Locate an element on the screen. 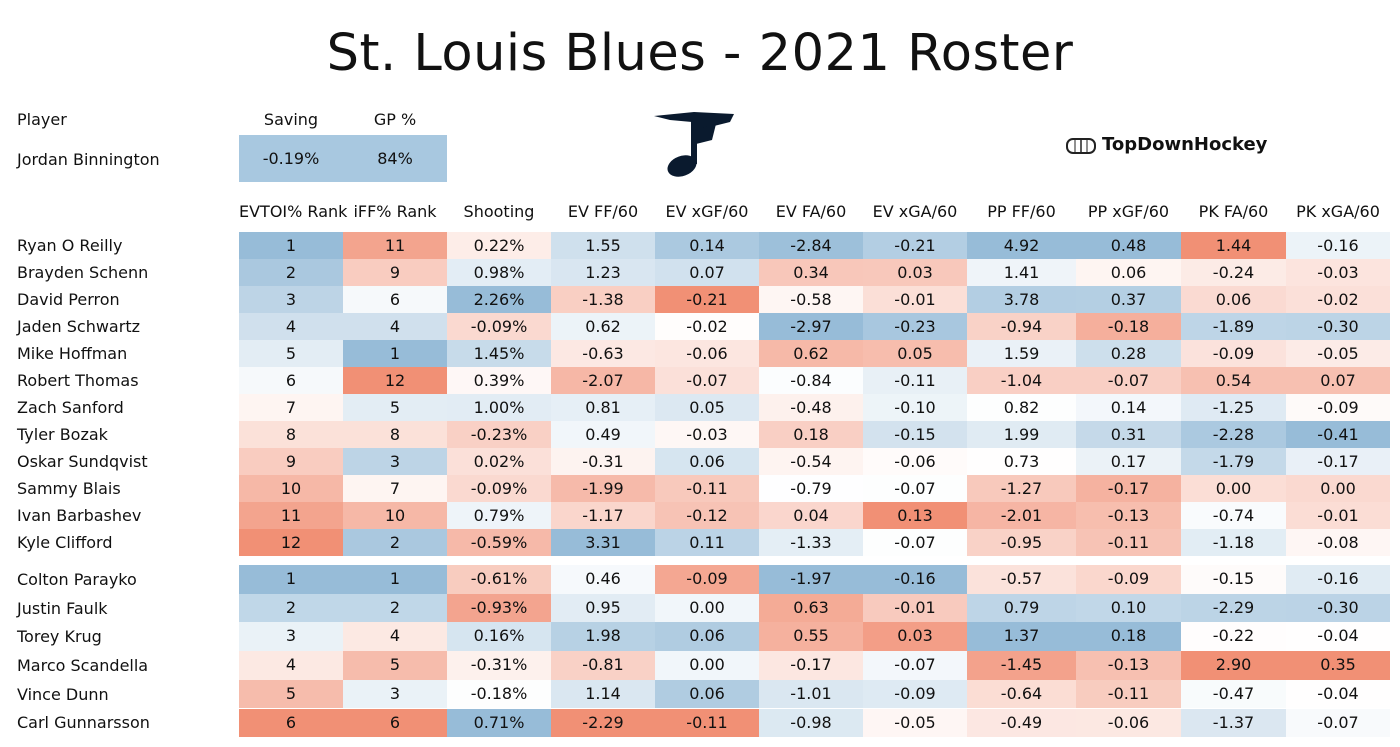 This screenshot has height=747, width=1400. table-cell: -0.24 is located at coordinates (1233, 272).